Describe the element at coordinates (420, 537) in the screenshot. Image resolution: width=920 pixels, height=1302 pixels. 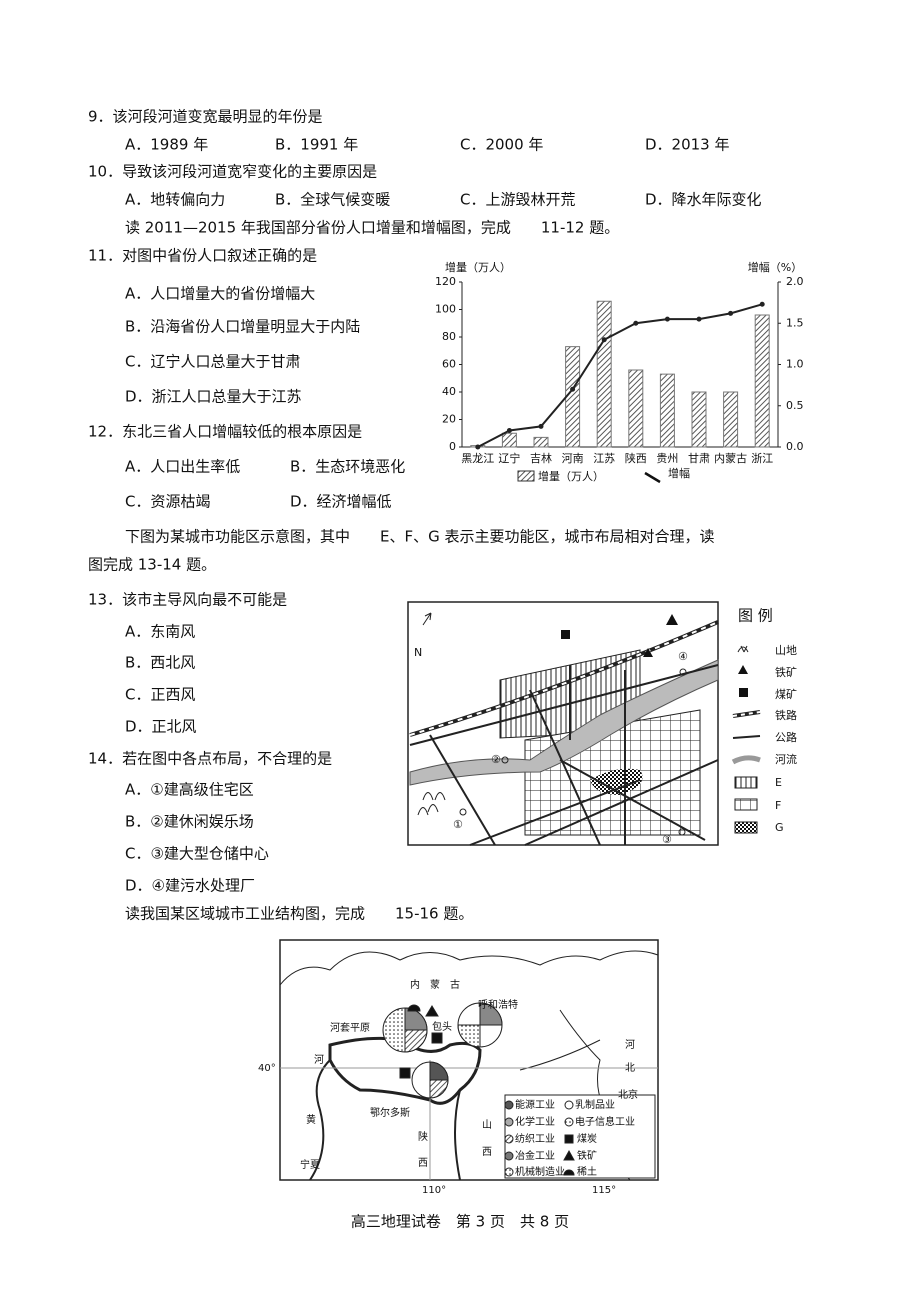
I see `intro-text: 下图为某城市功能区示意图，其中 E、F、G 表示主要功能区，城市布局相对合理，读` at that location.